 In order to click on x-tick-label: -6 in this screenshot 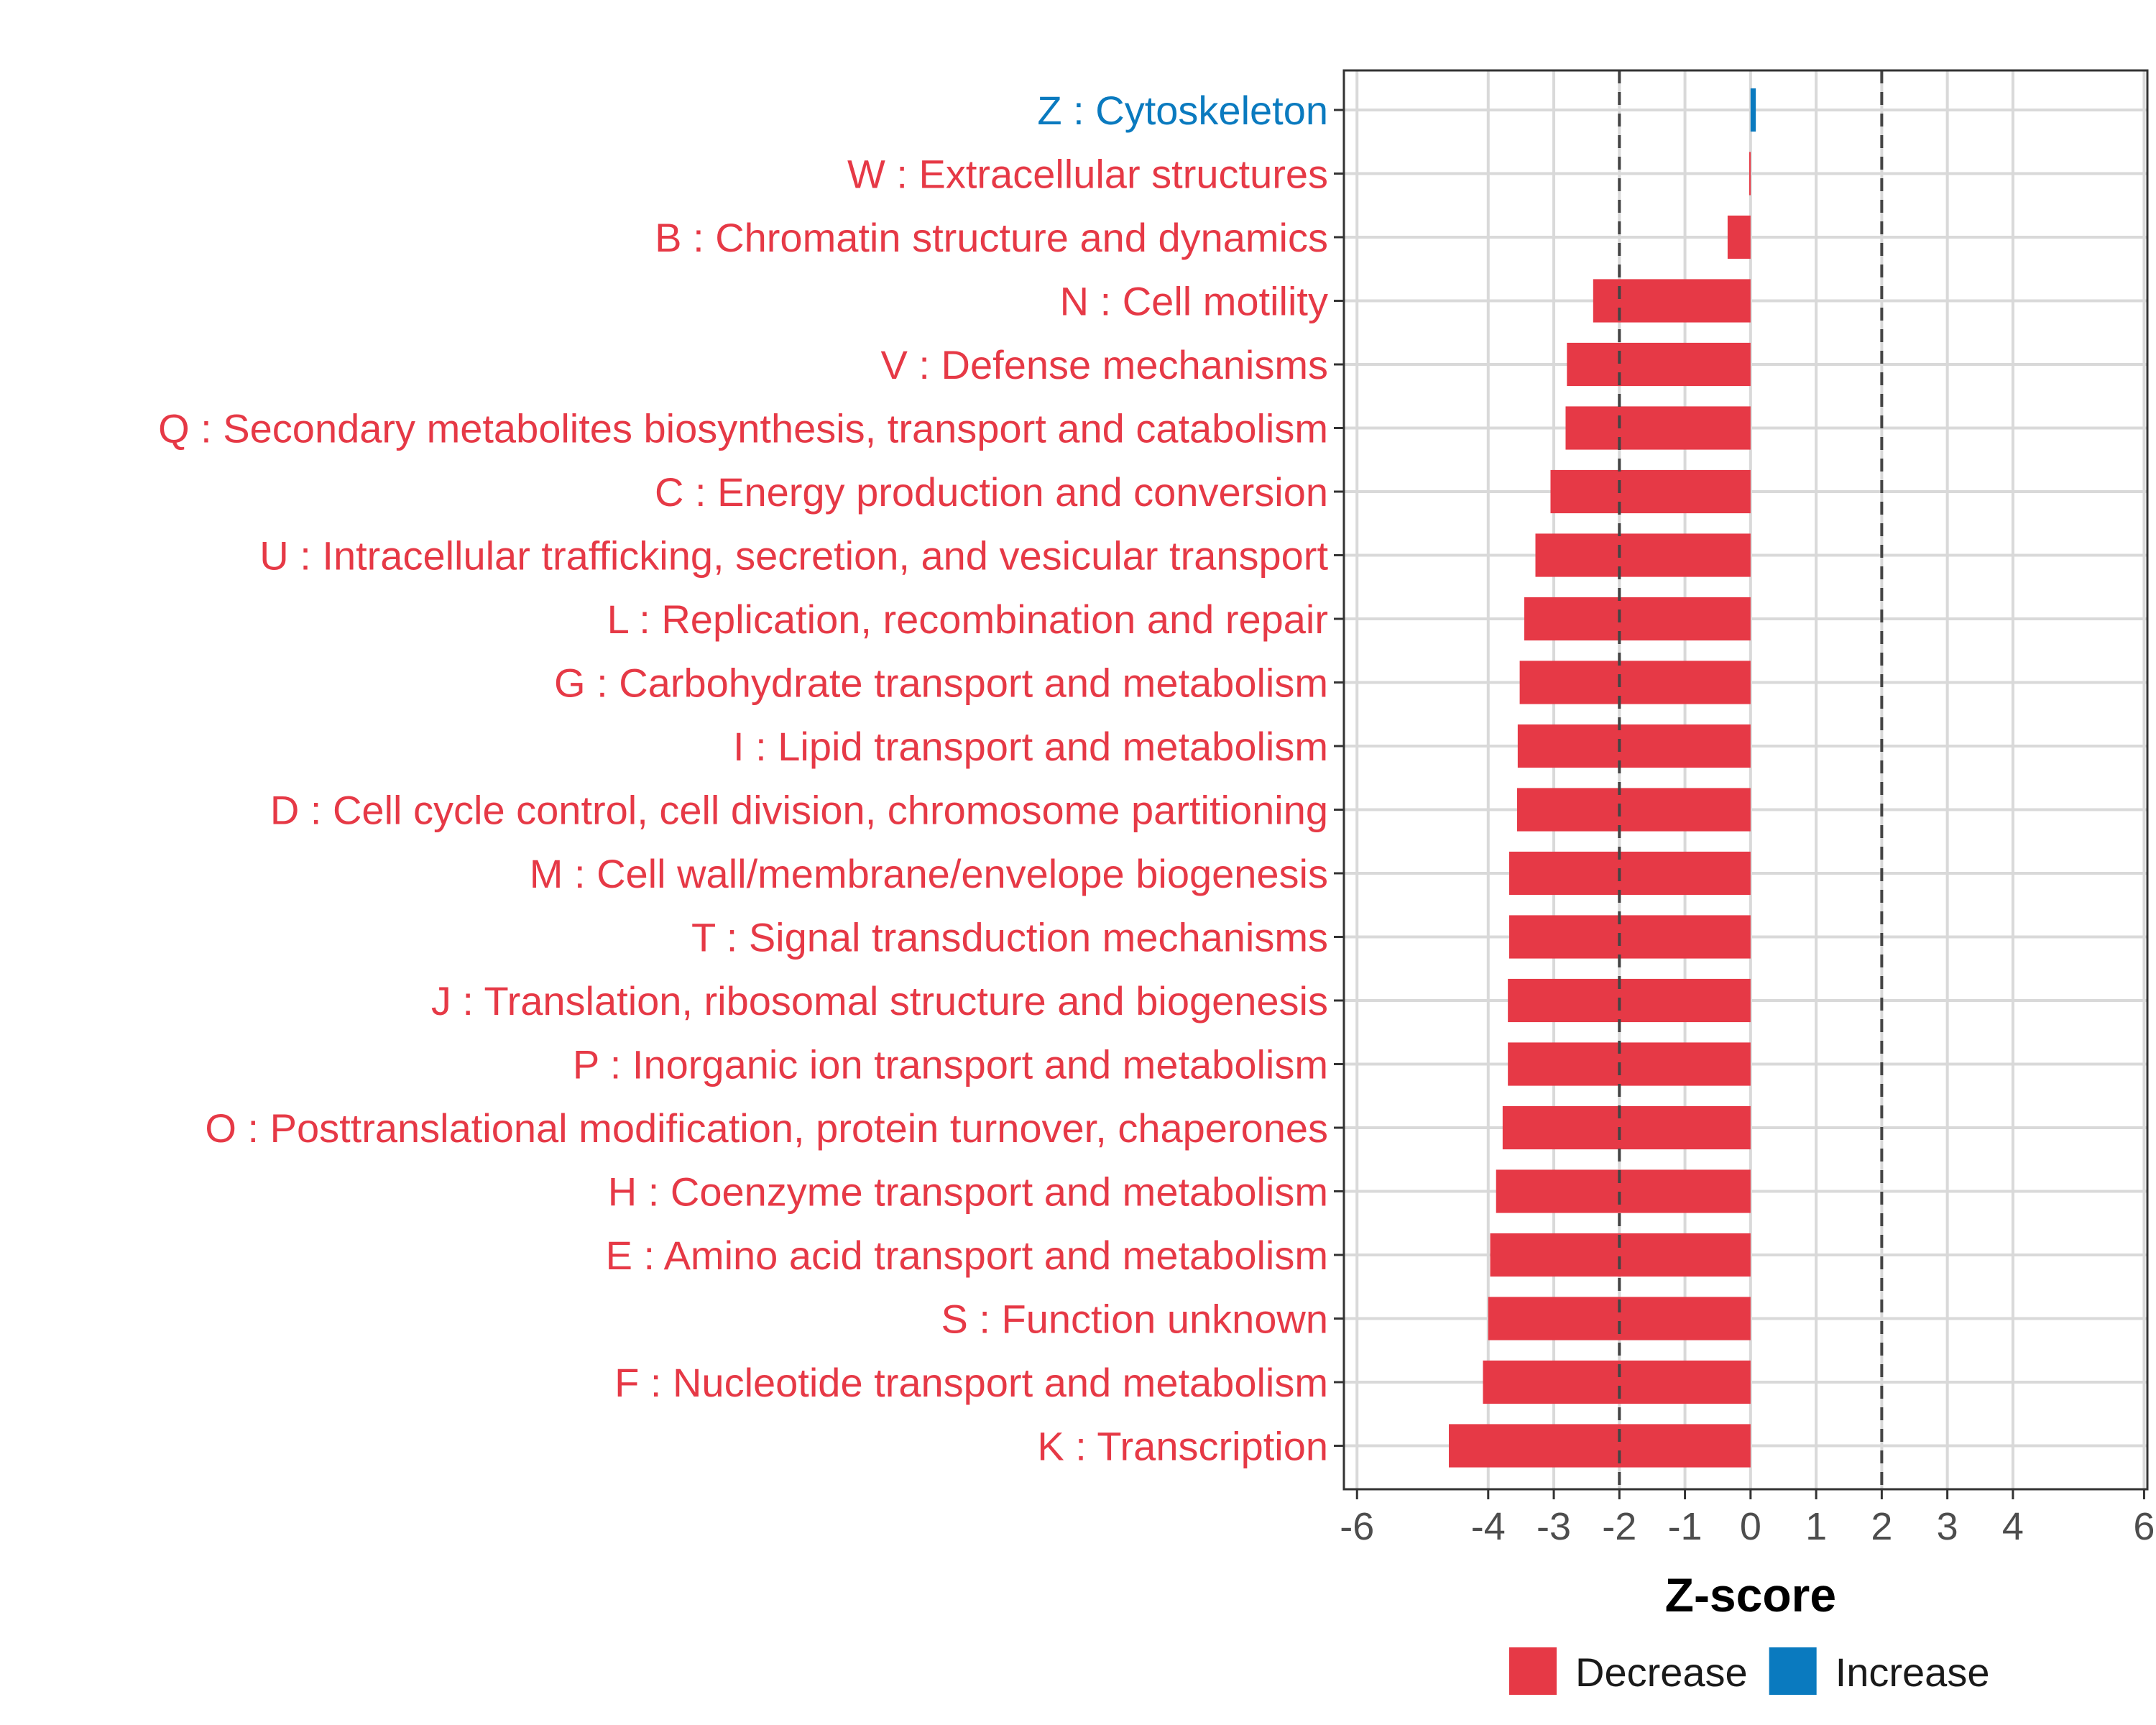, I will do `click(1357, 1526)`.